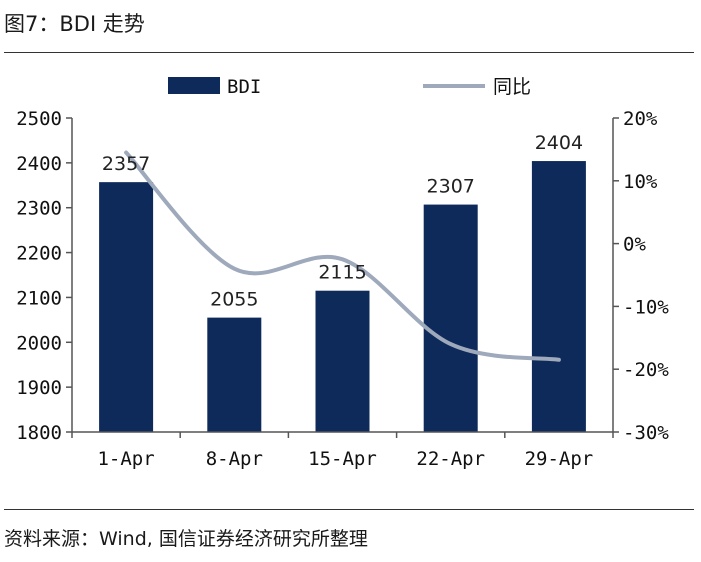  I want to click on legend: BDI 同比, so click(349, 87).